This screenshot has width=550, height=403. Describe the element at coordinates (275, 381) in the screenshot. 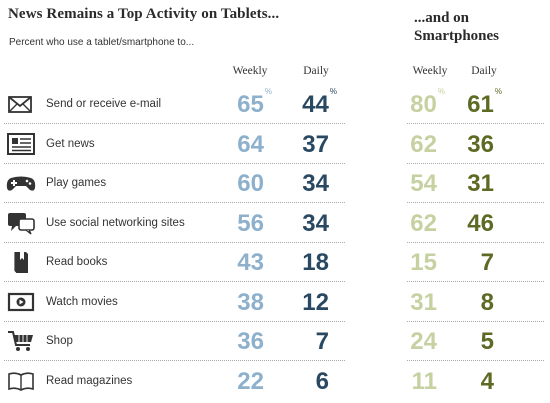

I see `table-row: Read magazines 22 6 11 4` at that location.